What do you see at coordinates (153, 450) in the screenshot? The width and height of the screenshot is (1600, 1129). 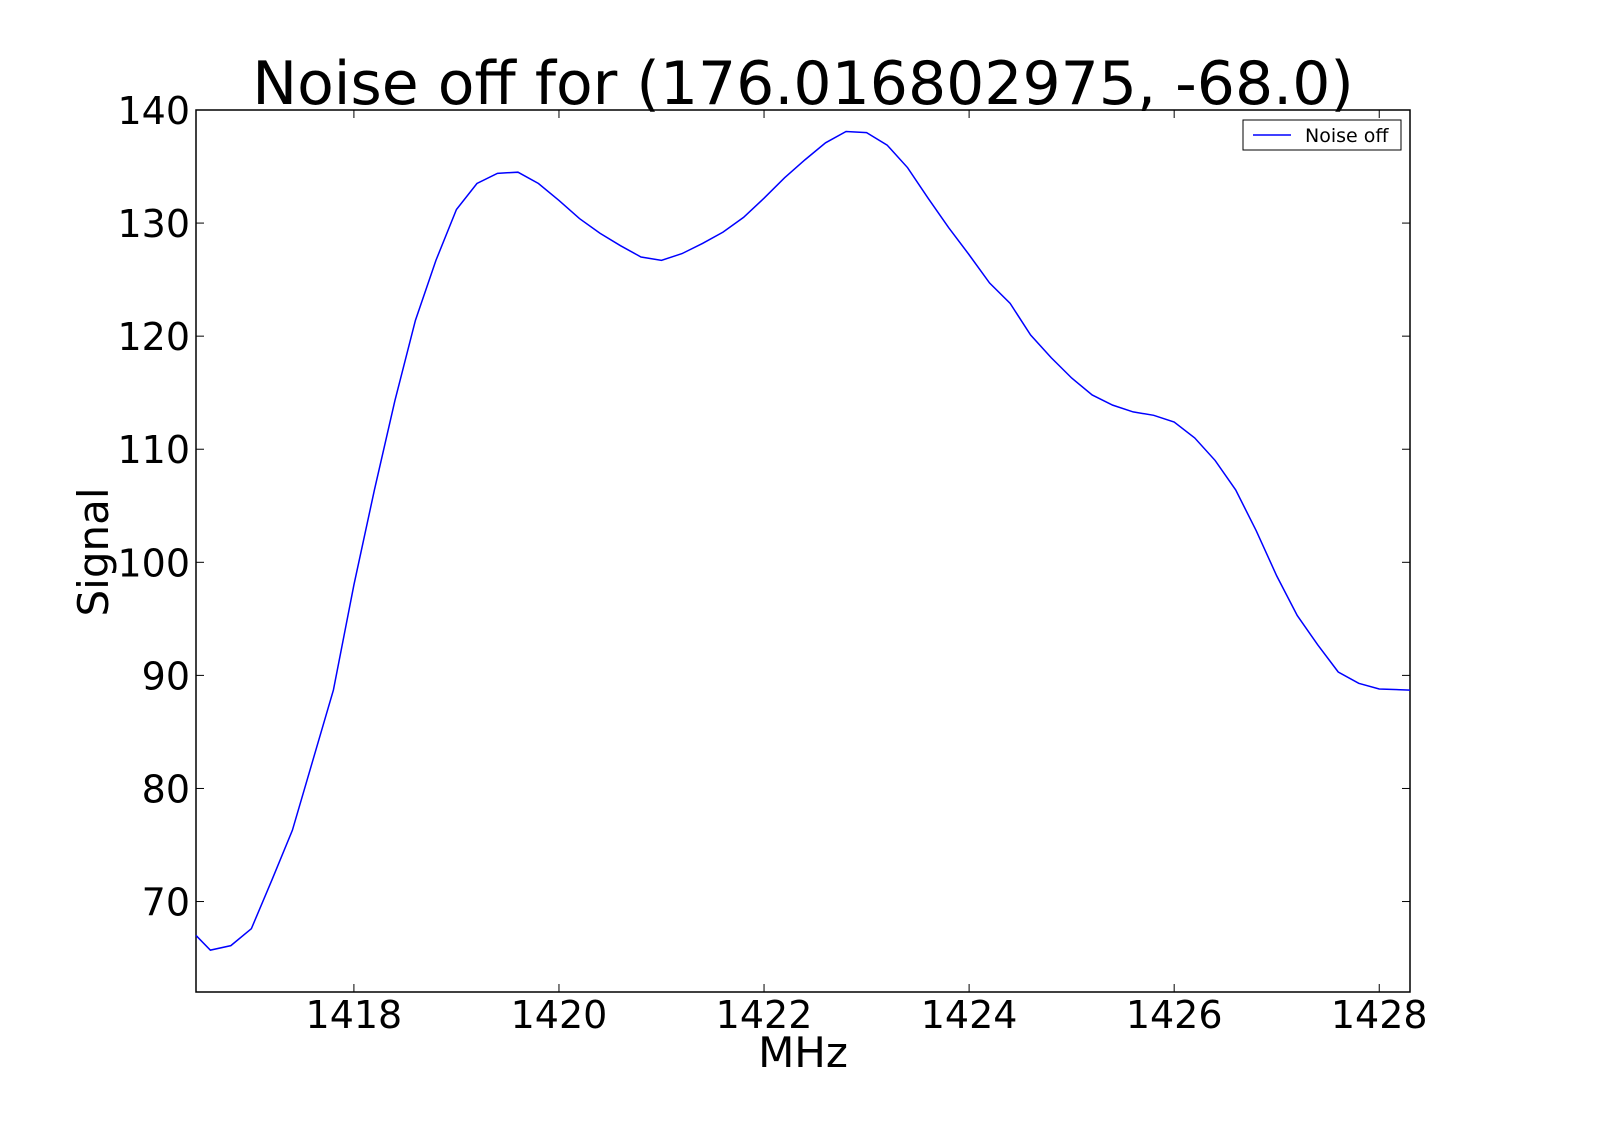 I see `y-tick-label: 110` at bounding box center [153, 450].